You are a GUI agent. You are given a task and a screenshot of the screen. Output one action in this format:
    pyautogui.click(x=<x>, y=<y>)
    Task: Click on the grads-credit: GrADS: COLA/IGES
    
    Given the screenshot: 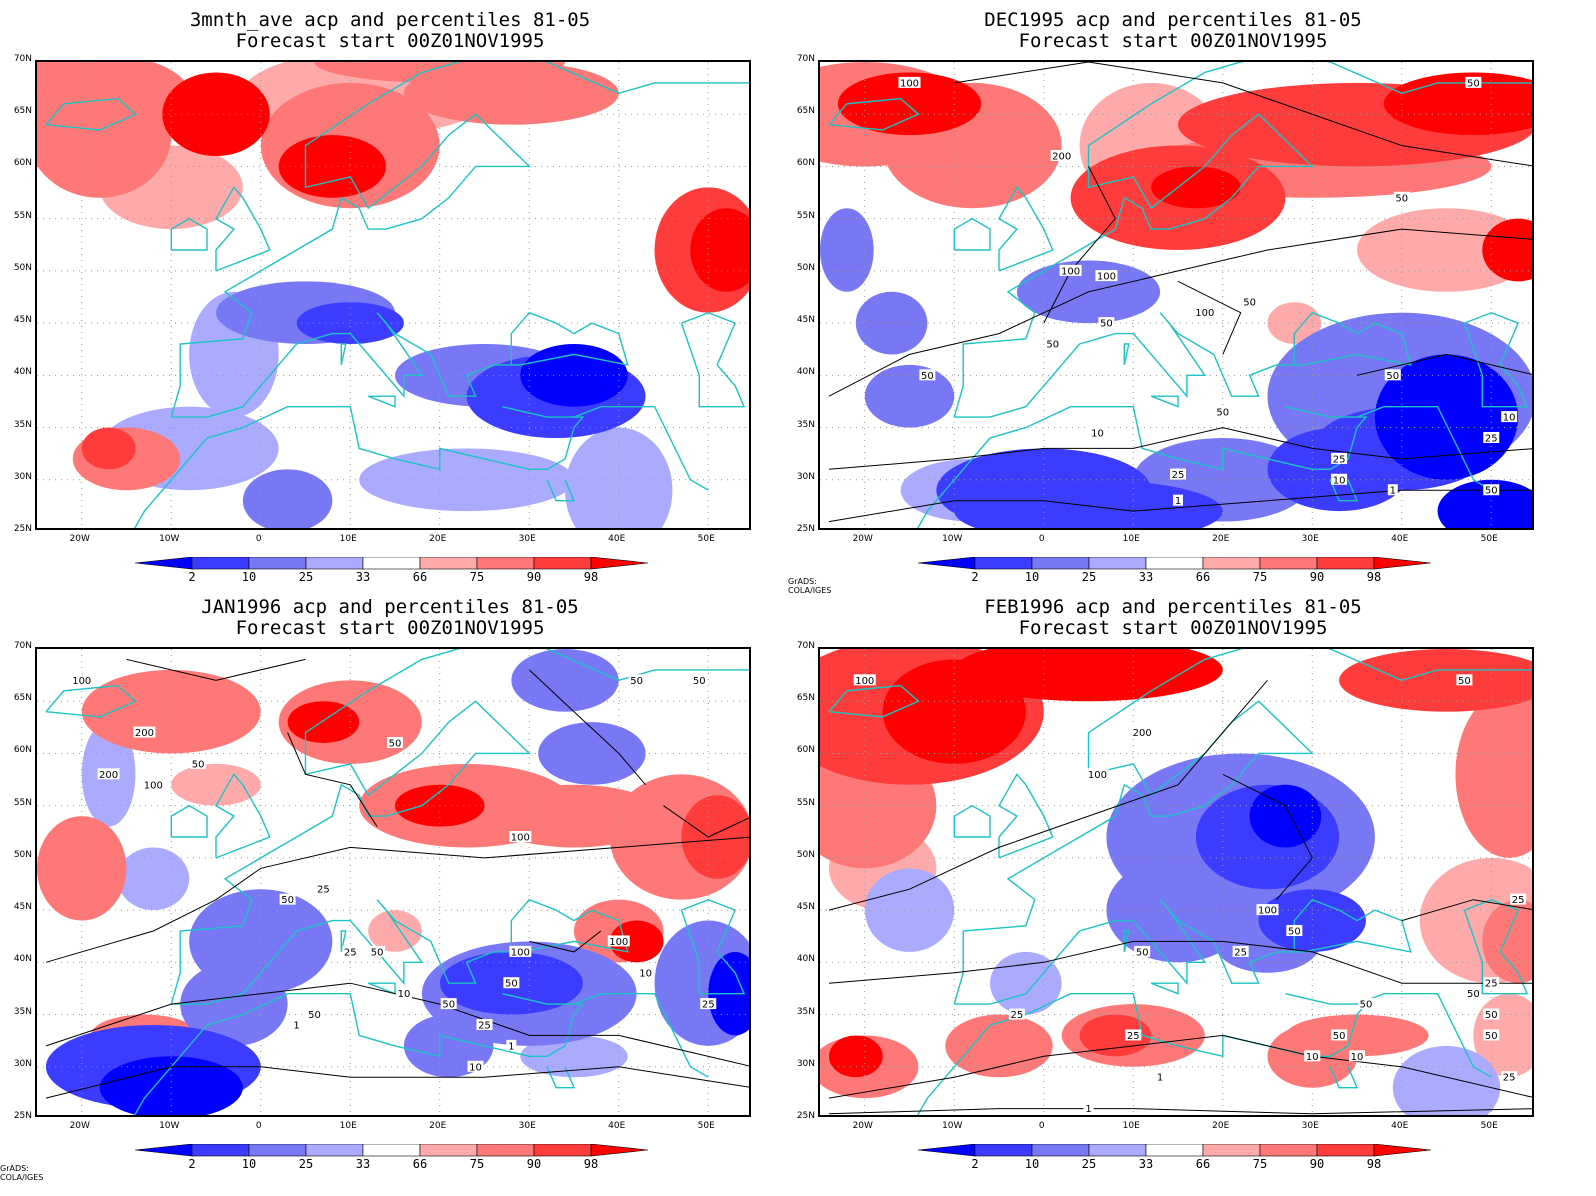 What is the action you would take?
    pyautogui.click(x=810, y=586)
    